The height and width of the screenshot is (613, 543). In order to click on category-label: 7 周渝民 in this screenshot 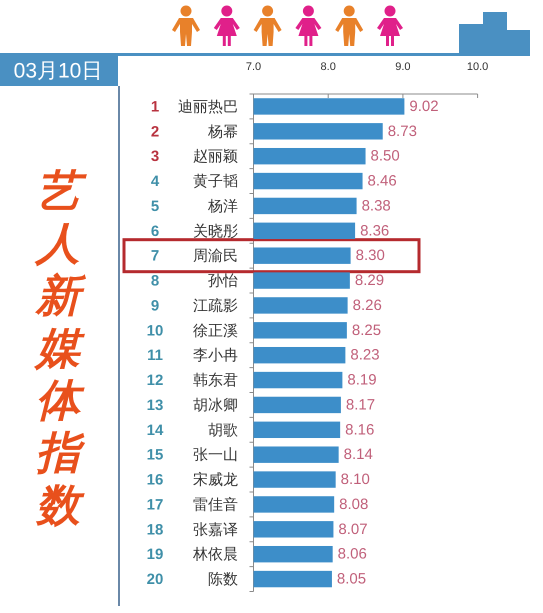, I will do `click(194, 255)`.